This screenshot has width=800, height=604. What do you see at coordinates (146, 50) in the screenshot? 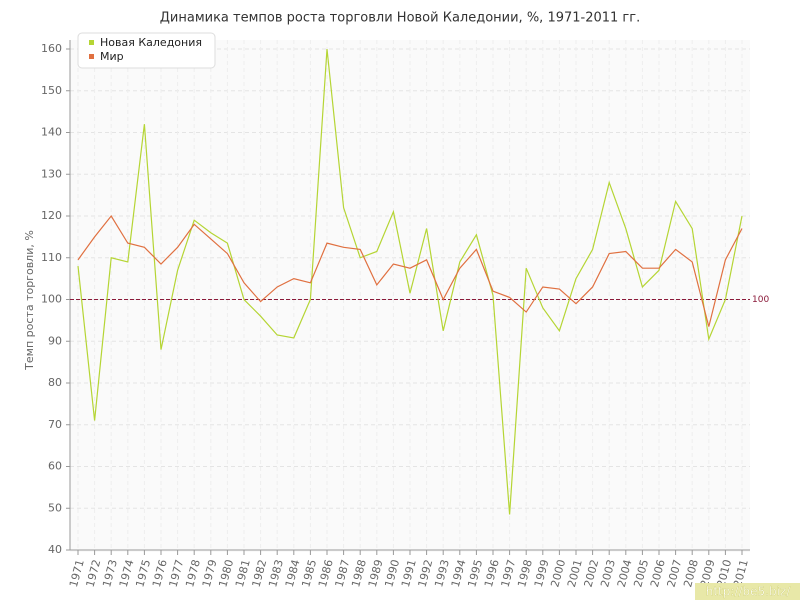
I see `legend-box` at bounding box center [146, 50].